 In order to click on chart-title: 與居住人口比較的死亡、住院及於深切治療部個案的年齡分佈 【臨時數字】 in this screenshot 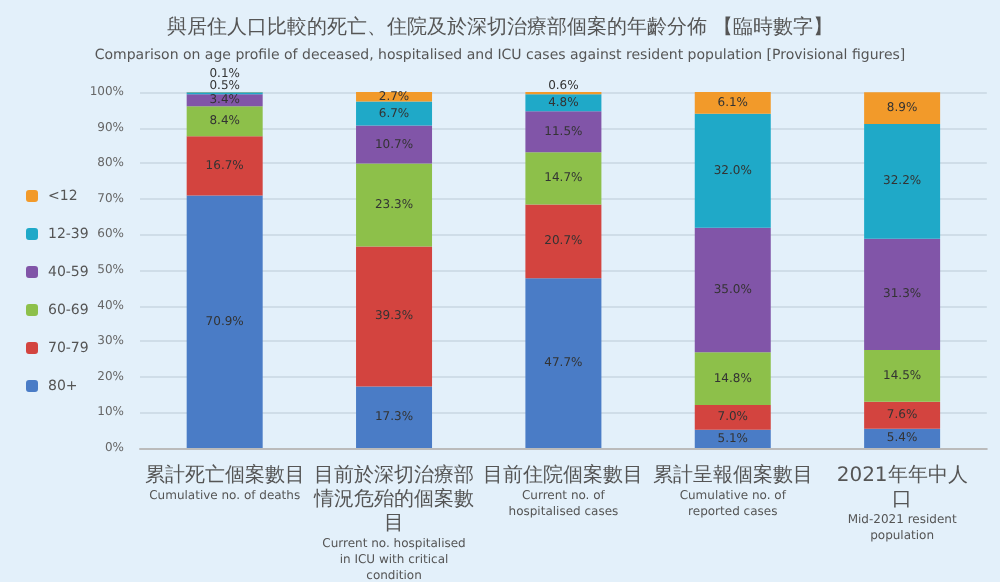, I will do `click(500, 27)`.